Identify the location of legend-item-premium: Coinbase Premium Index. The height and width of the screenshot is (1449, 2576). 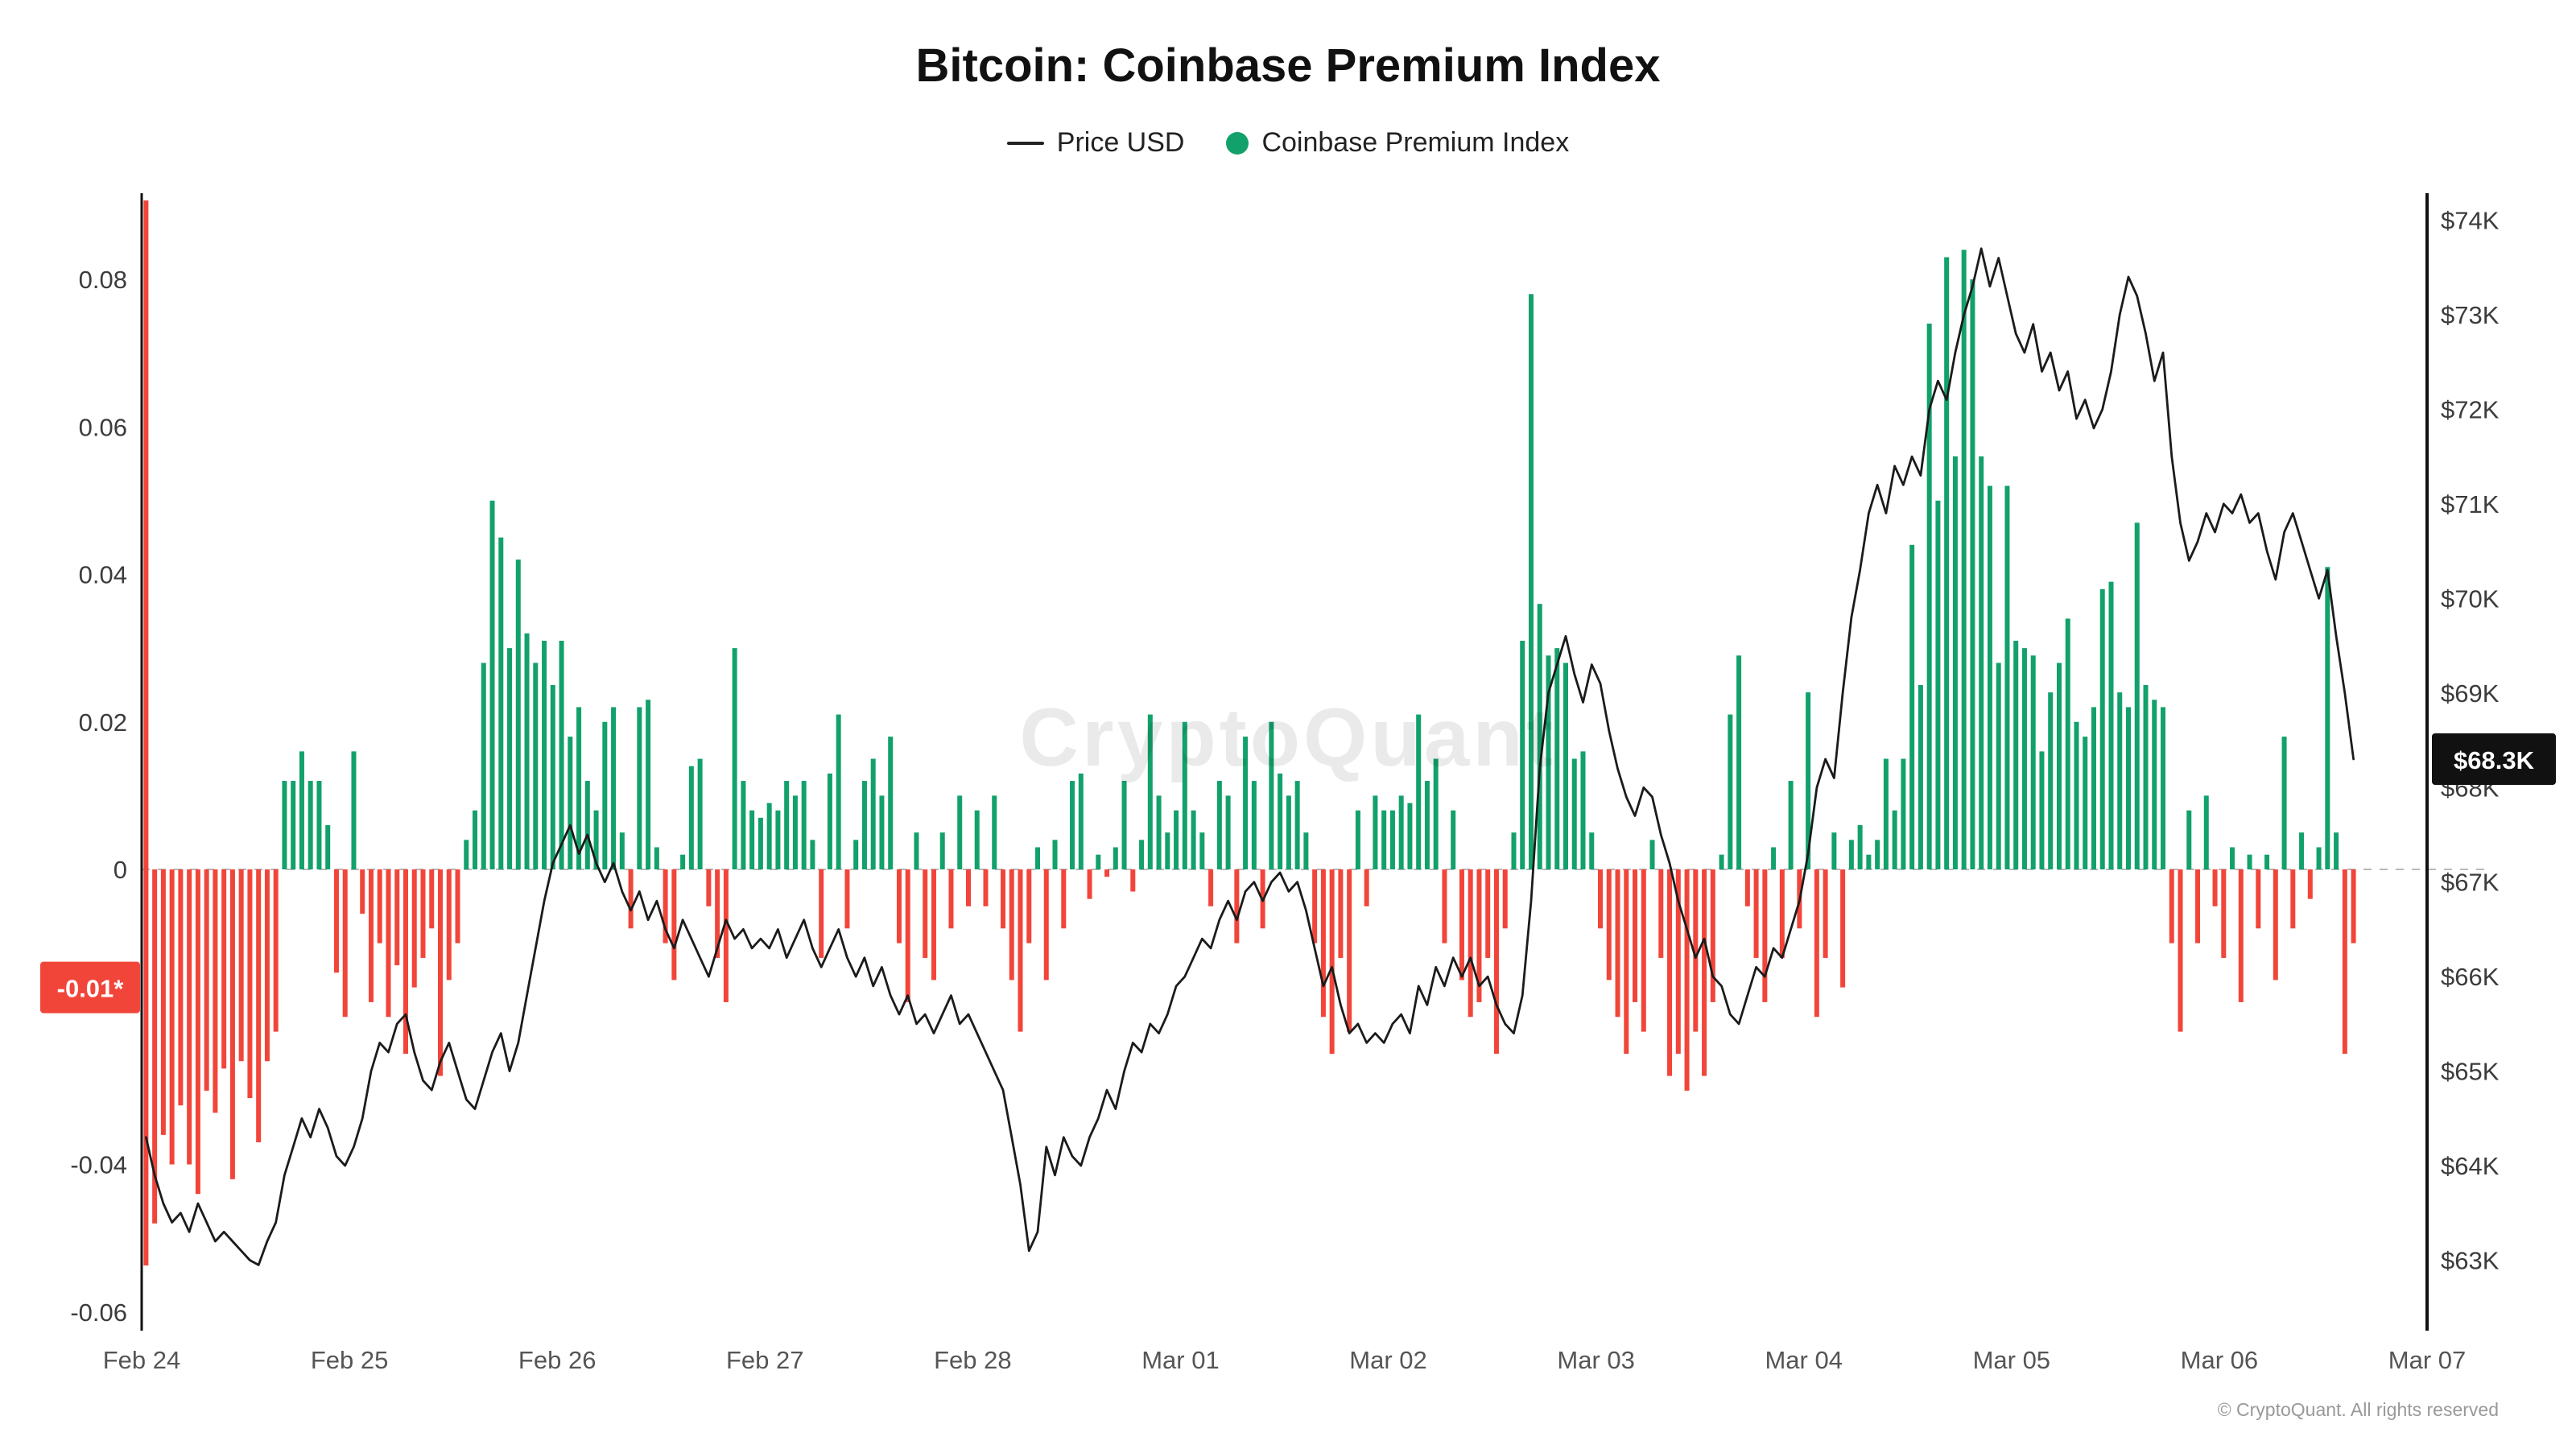
(1397, 143).